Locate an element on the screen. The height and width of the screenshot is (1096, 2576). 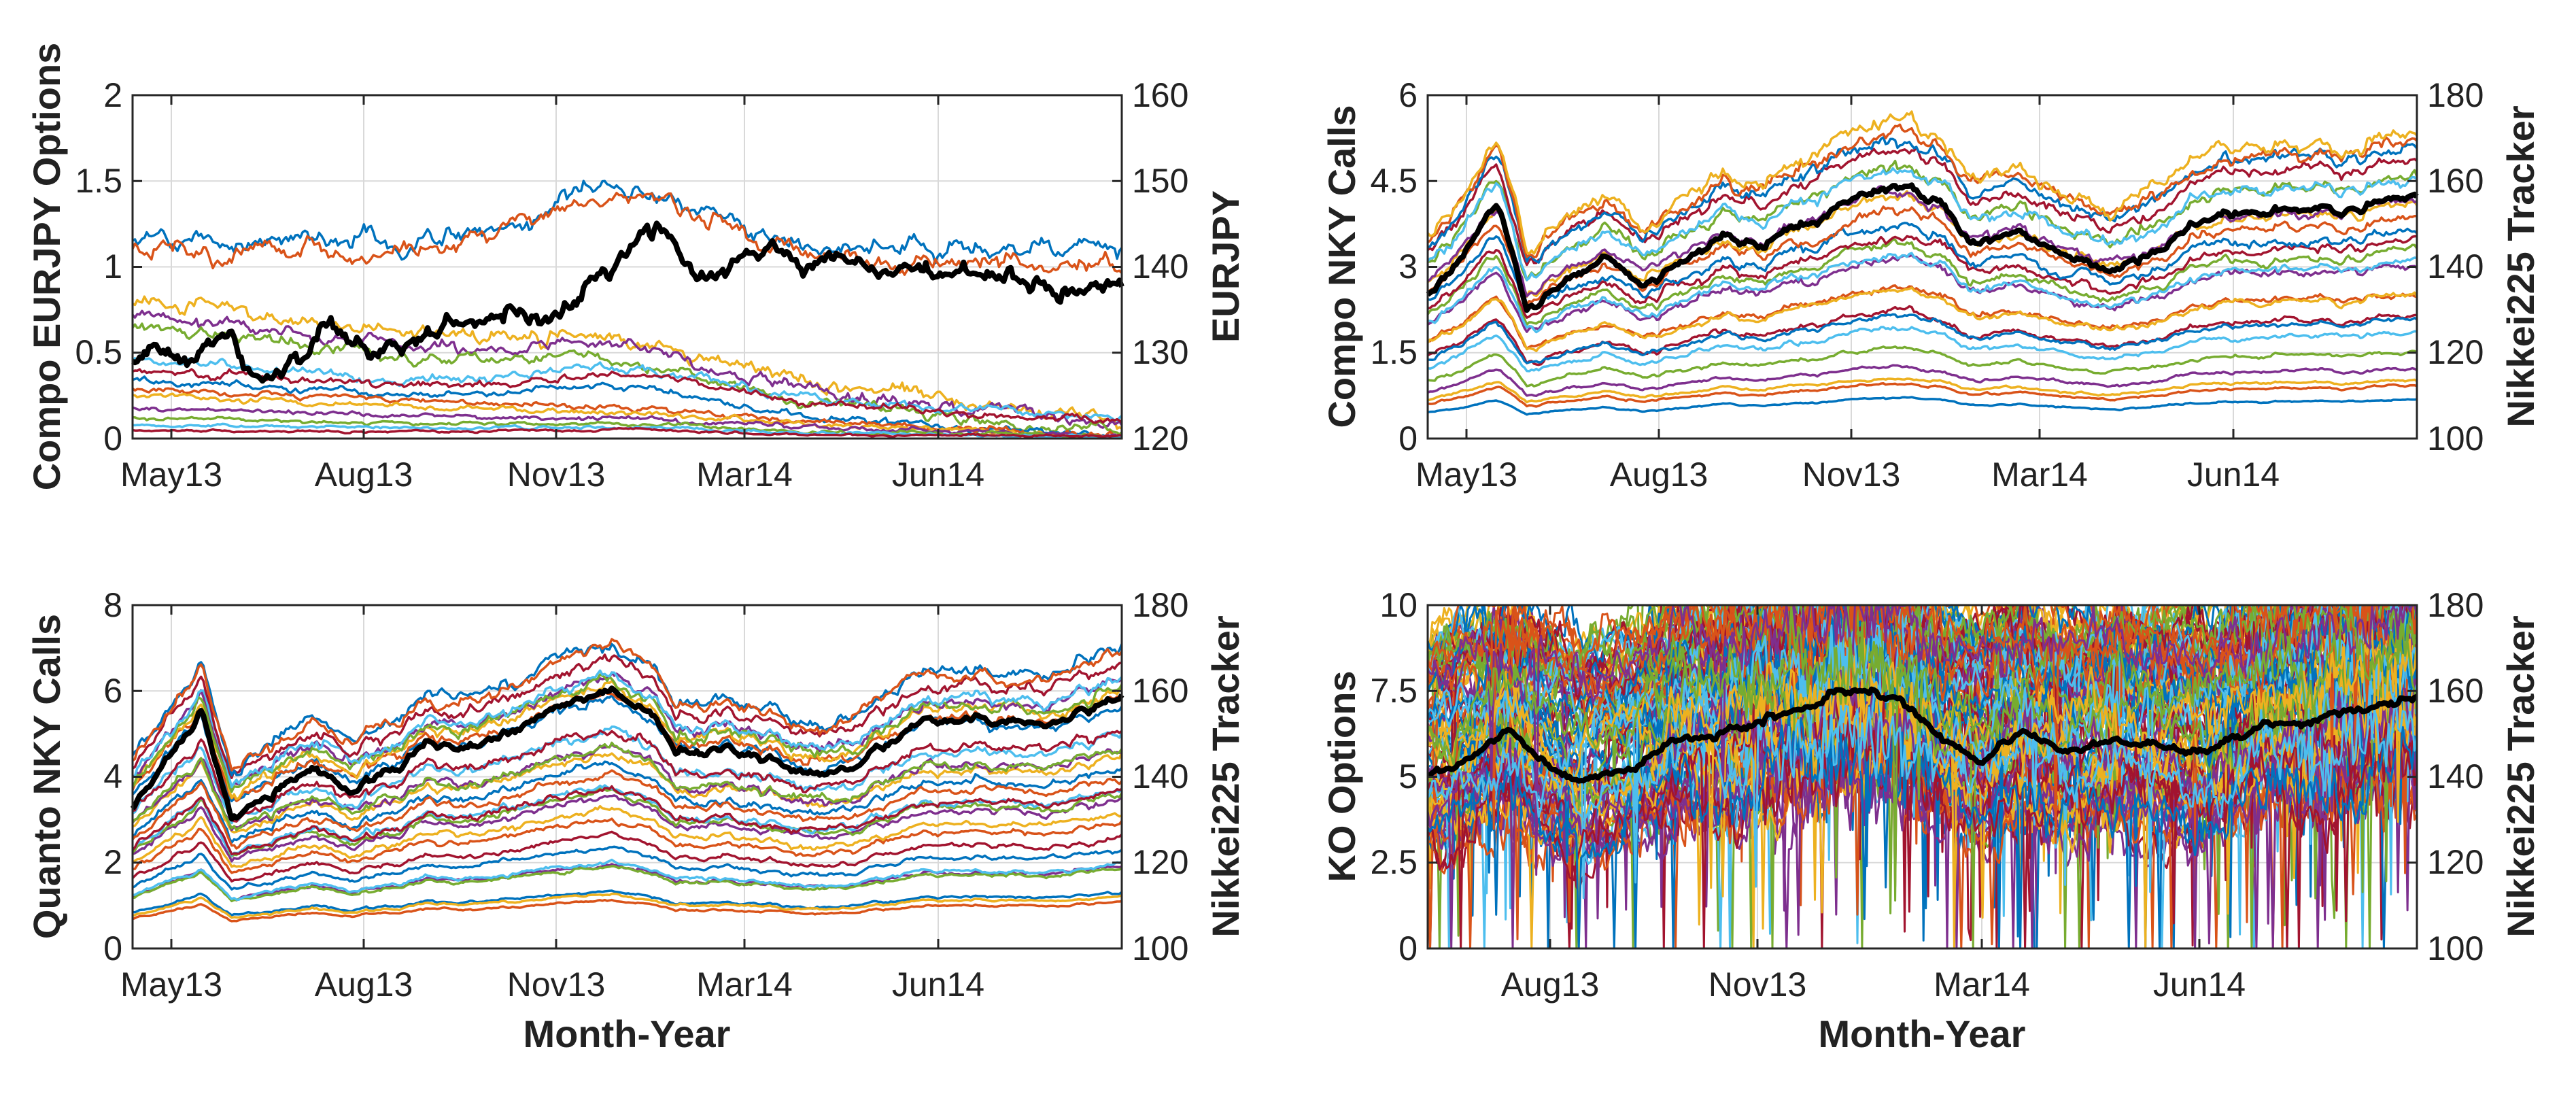
y2-axis-label: EURJPY is located at coordinates (1225, 266).